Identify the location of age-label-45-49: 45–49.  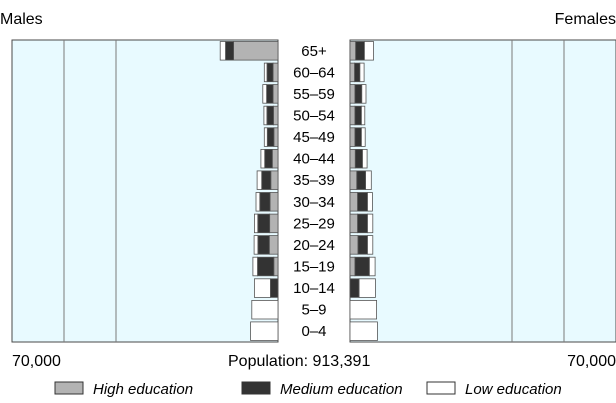
(314, 137).